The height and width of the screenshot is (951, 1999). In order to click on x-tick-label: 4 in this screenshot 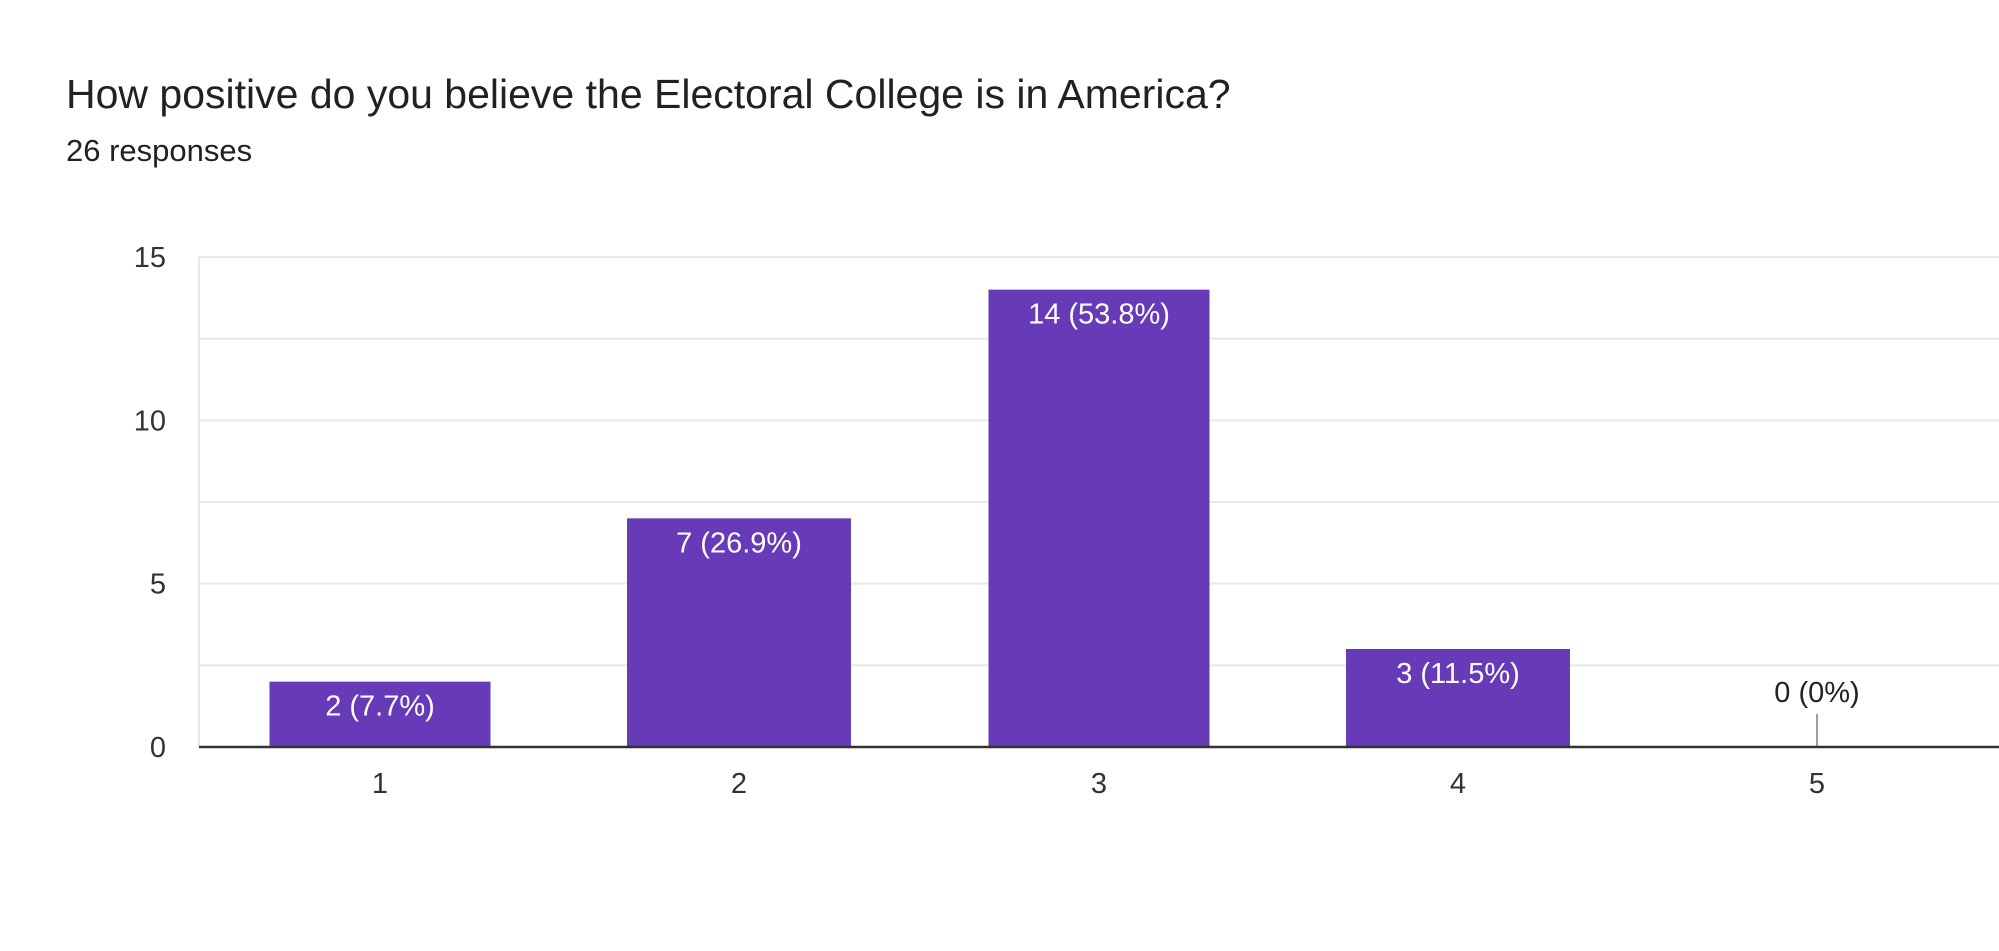, I will do `click(1458, 784)`.